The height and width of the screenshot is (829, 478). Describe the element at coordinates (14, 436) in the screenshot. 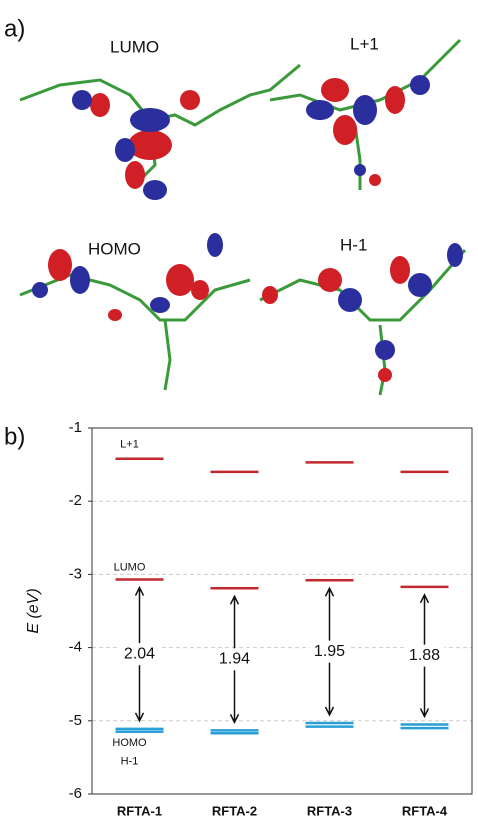

I see `panel-label: b)` at that location.